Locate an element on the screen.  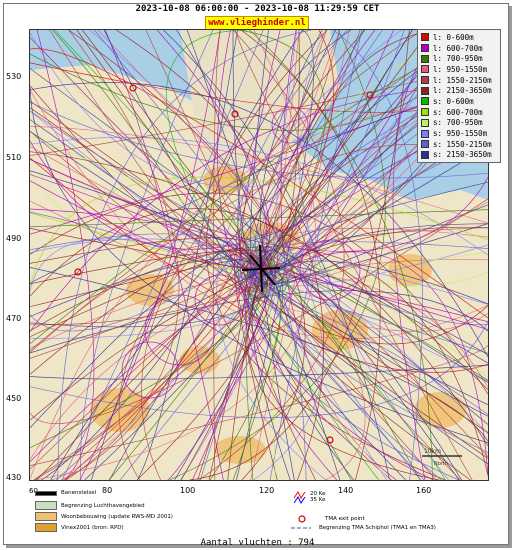
map-scale: 10km North is located at coordinates (442, 457).